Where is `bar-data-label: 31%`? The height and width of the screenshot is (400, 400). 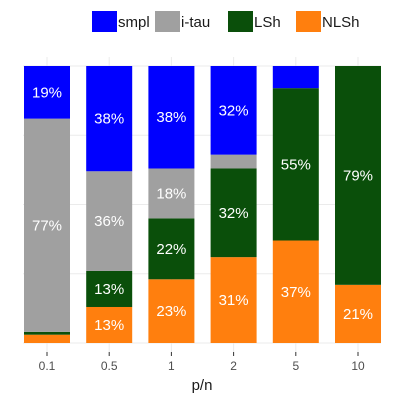 bar-data-label: 31% is located at coordinates (234, 300).